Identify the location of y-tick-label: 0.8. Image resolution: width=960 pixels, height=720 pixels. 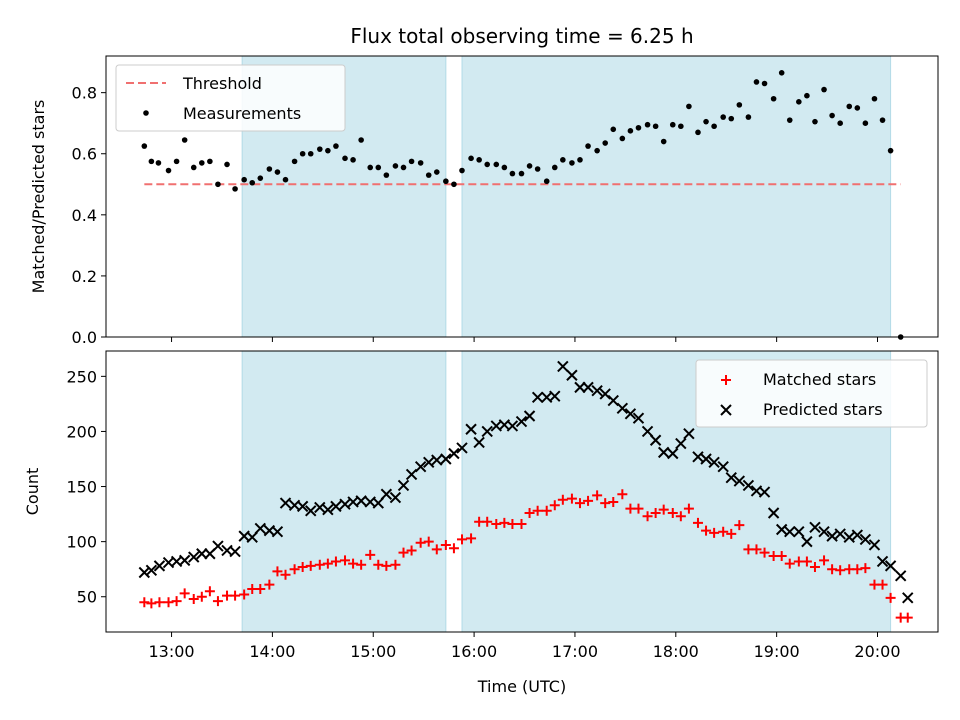
(84, 93).